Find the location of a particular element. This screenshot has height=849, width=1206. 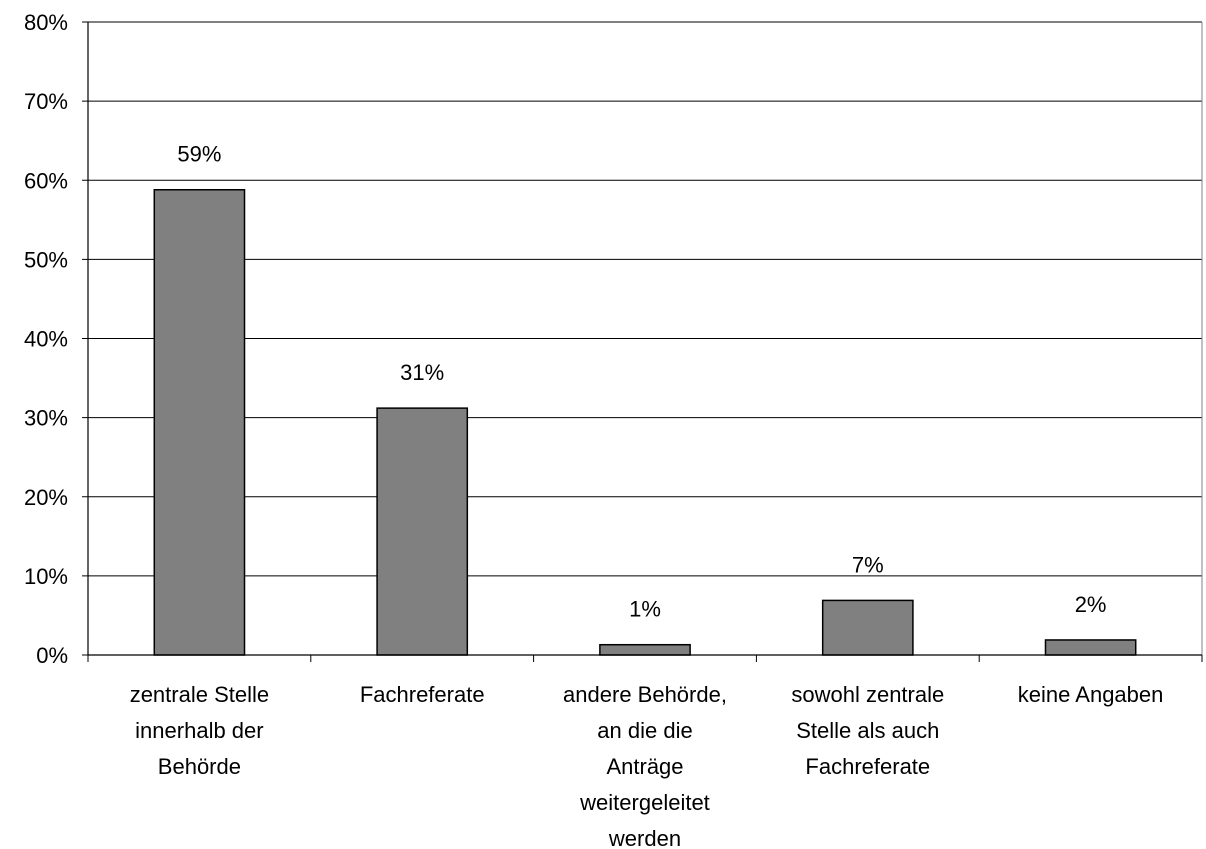

y-tick-label: 20% is located at coordinates (46, 497).